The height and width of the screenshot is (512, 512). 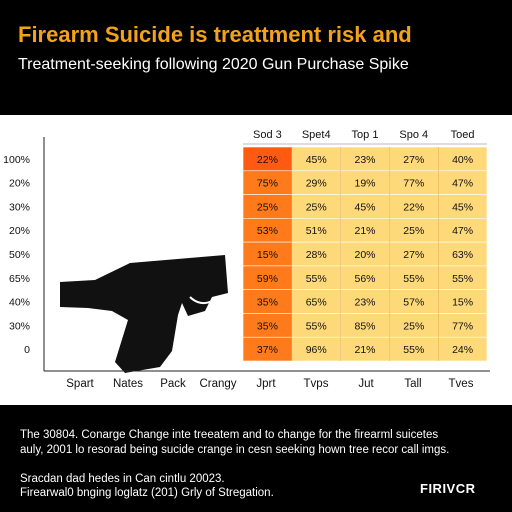 What do you see at coordinates (316, 384) in the screenshot?
I see `bottom-label: Tvps` at bounding box center [316, 384].